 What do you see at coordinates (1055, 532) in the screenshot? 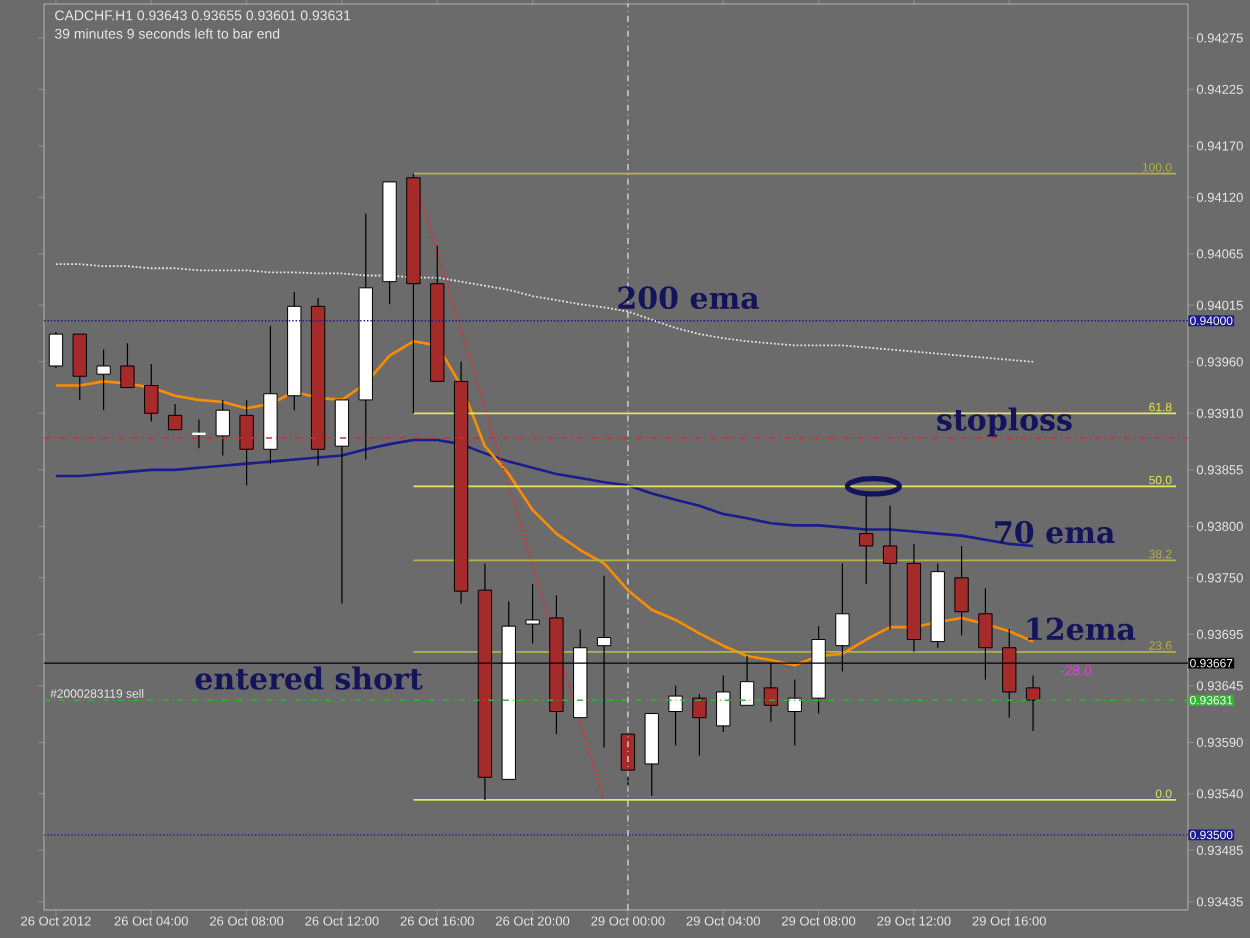
I see `series-label: 70 ema` at bounding box center [1055, 532].